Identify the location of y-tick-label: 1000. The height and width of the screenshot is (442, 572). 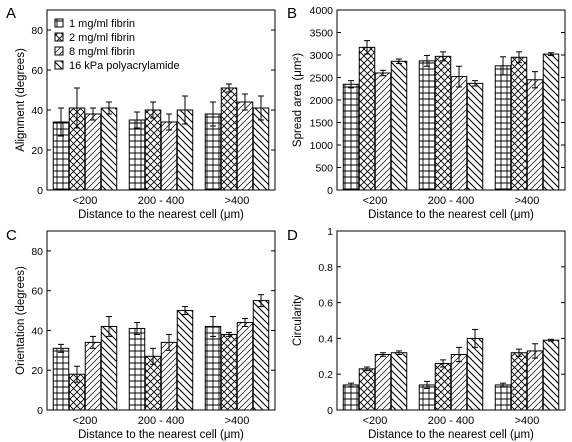
(322, 146).